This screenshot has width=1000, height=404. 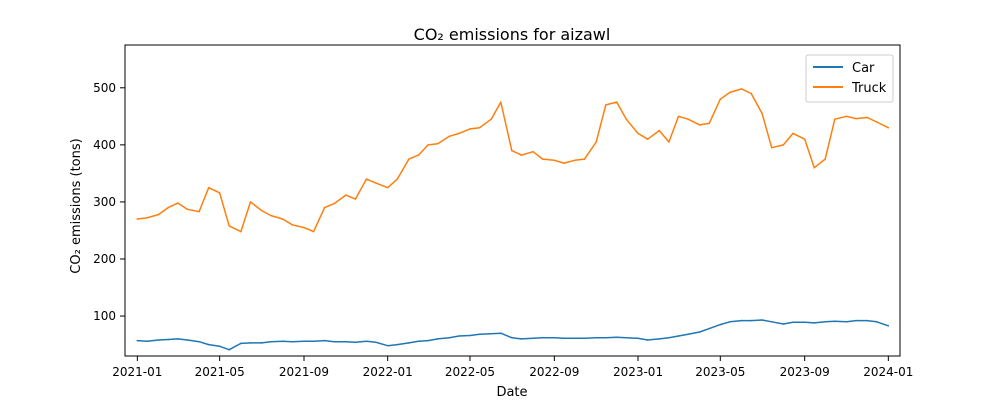 What do you see at coordinates (470, 372) in the screenshot?
I see `x-tick-label: 2022-05` at bounding box center [470, 372].